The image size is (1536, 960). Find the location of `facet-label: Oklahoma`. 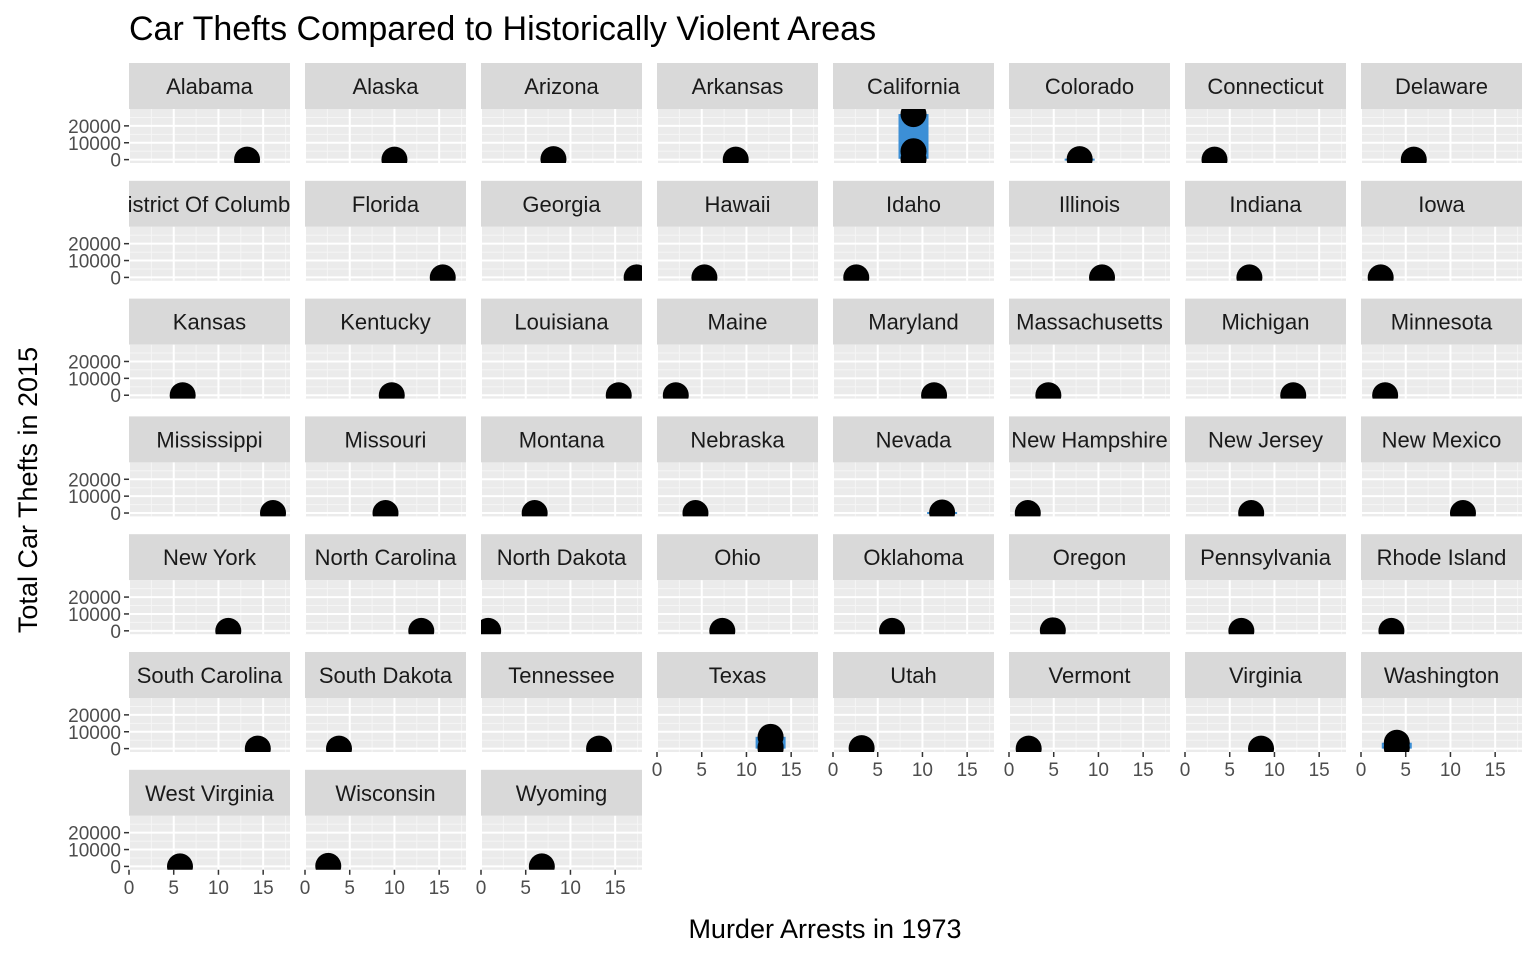

facet-label: Oklahoma is located at coordinates (913, 557).